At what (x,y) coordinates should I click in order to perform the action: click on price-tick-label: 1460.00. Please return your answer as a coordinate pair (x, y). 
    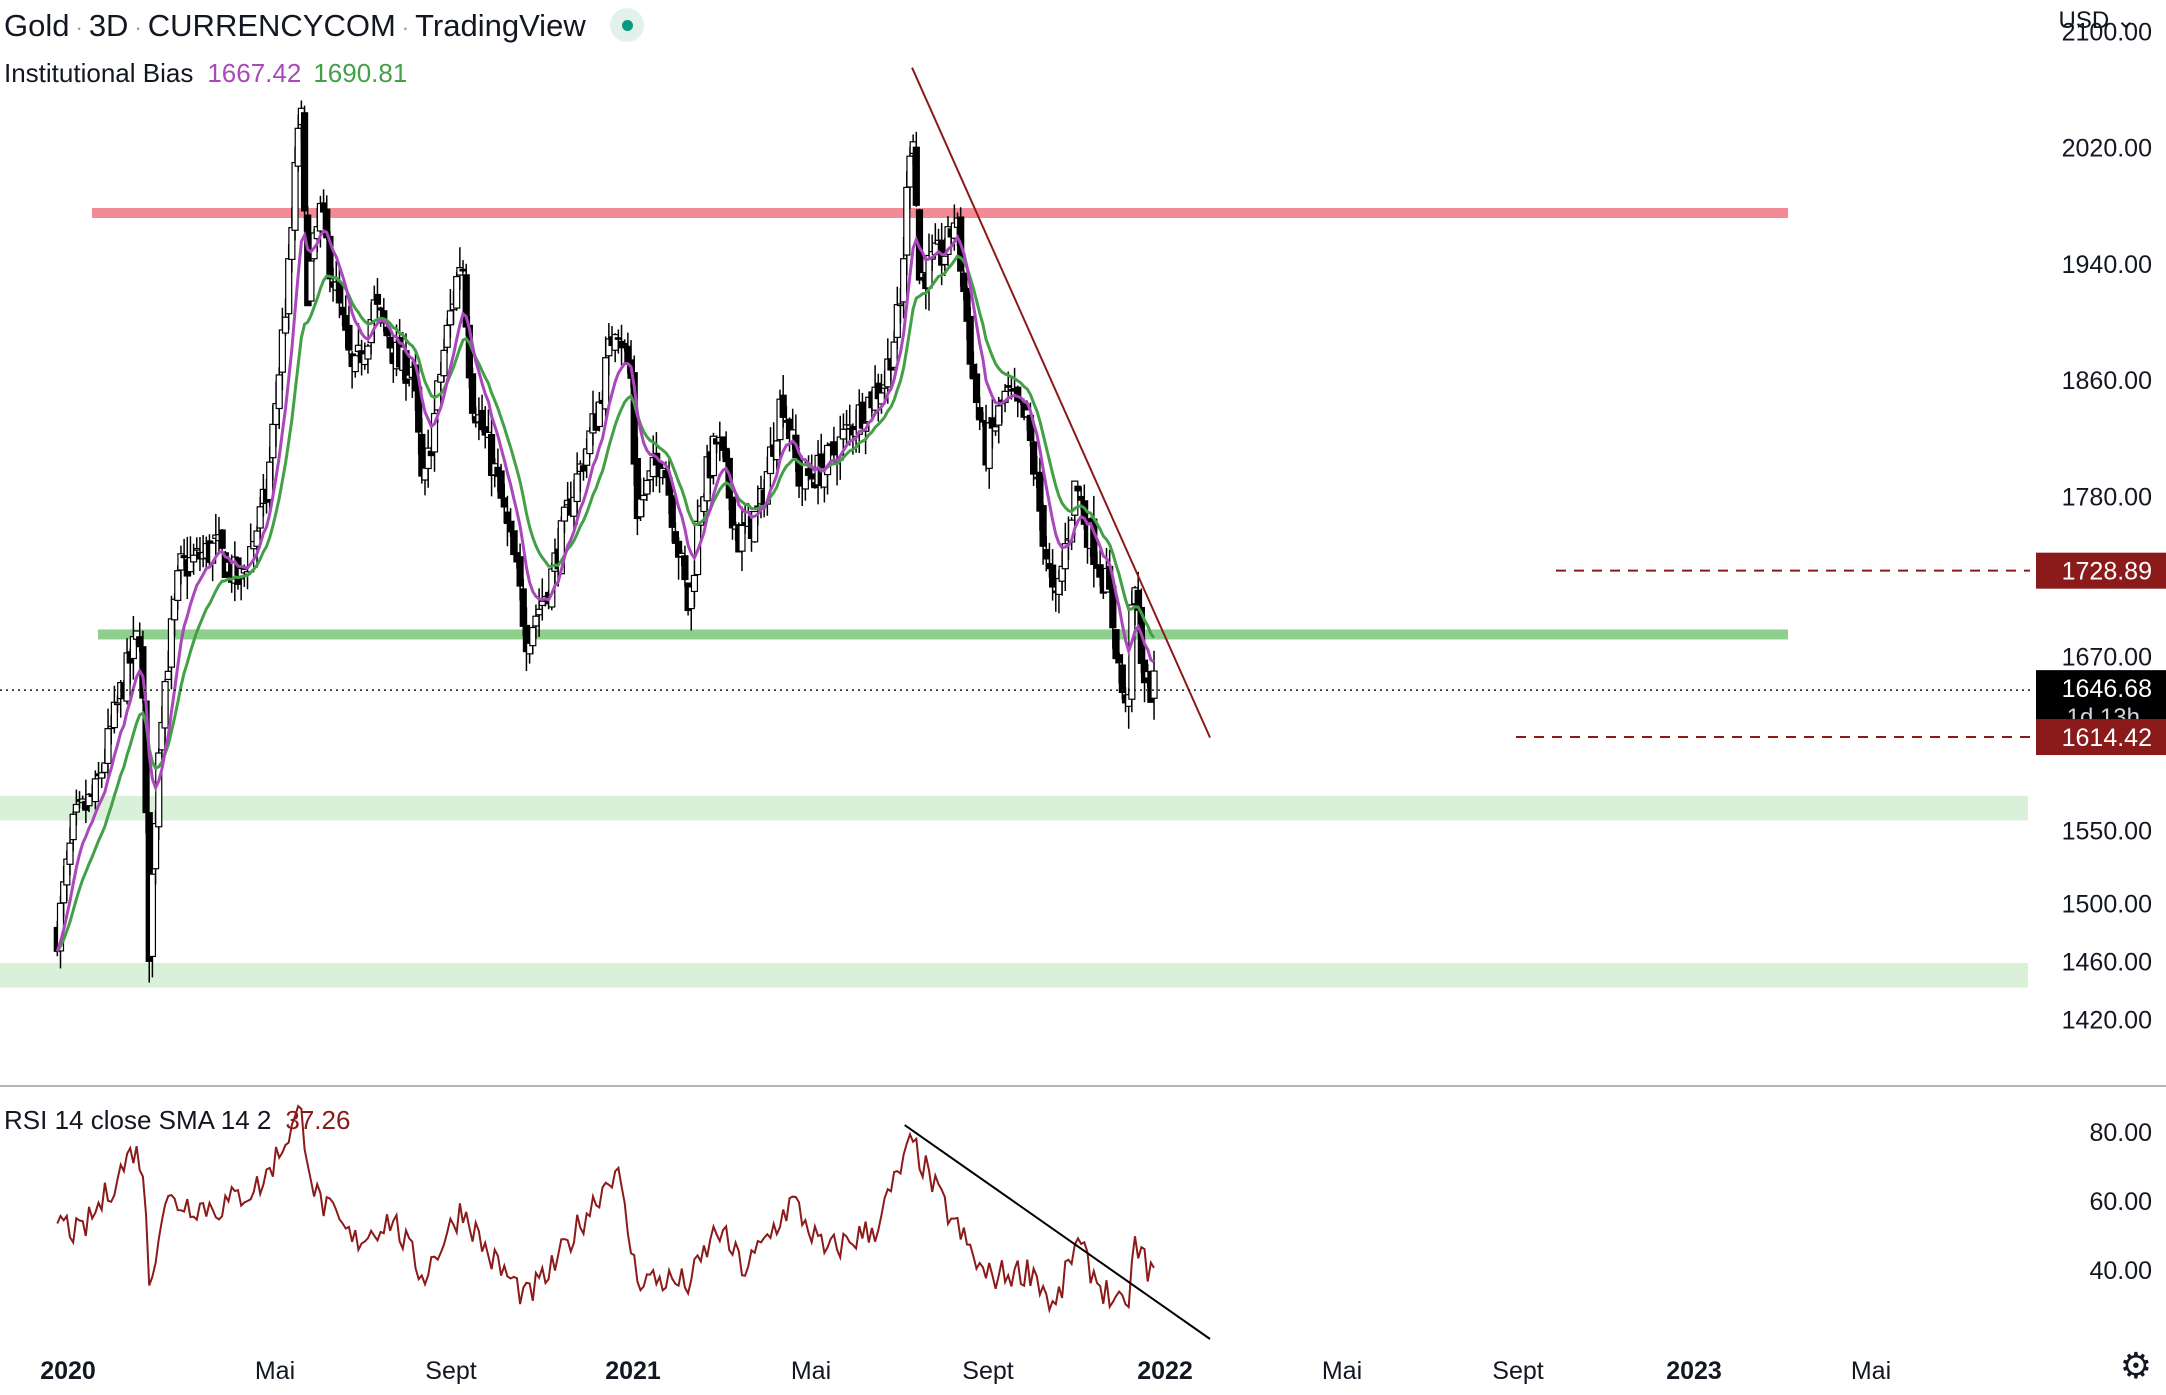
    Looking at the image, I should click on (2107, 962).